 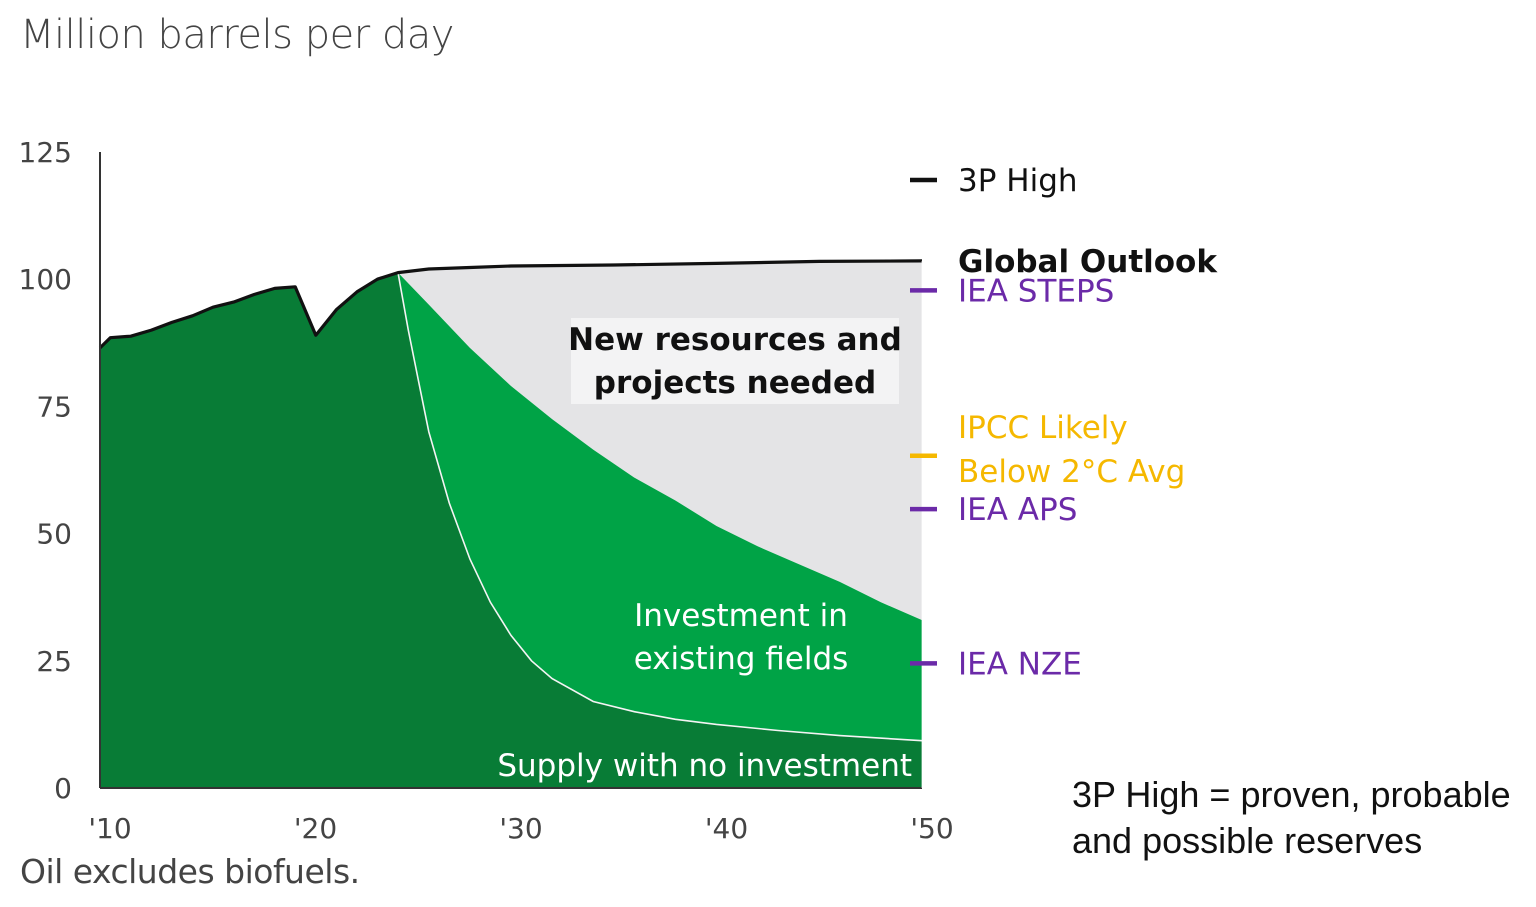 What do you see at coordinates (1036, 291) in the screenshot?
I see `iea-steps-label: IEA STEPS` at bounding box center [1036, 291].